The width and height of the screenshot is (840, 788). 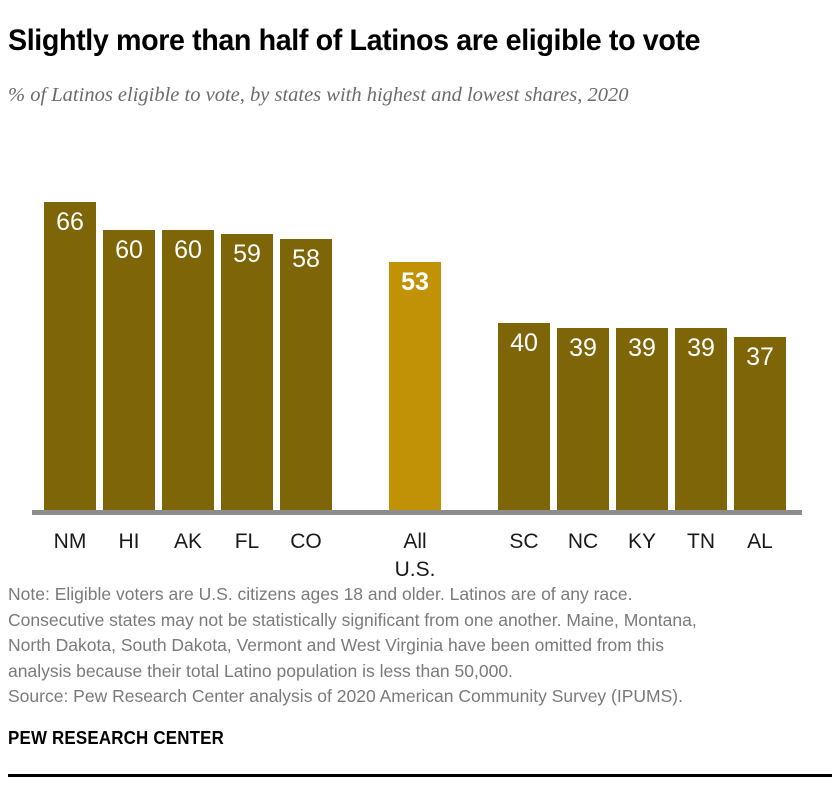 I want to click on bar-tn: 39, so click(x=701, y=419).